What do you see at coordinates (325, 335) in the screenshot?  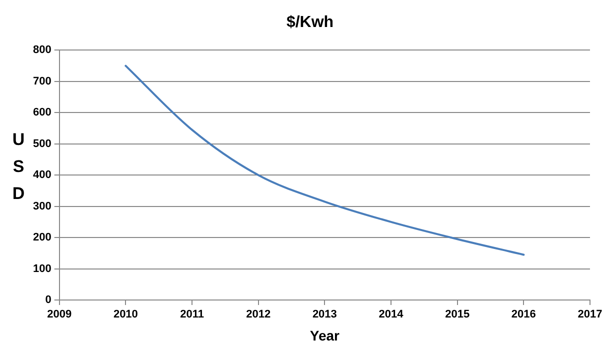 I see `x-axis-title: Year` at bounding box center [325, 335].